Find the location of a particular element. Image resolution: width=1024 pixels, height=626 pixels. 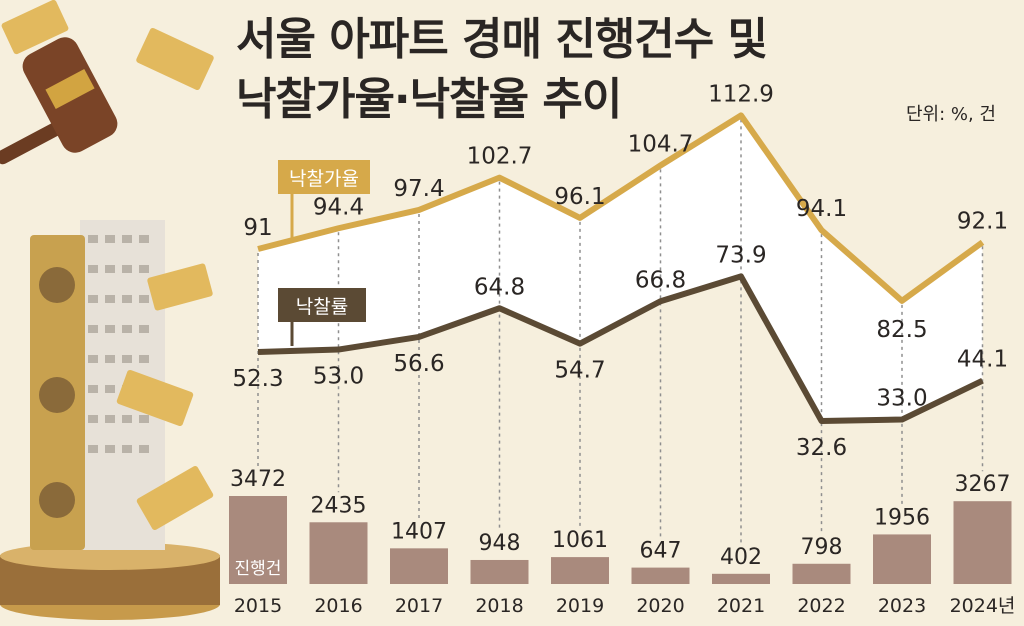

bar-value-label: 2435 is located at coordinates (339, 505).